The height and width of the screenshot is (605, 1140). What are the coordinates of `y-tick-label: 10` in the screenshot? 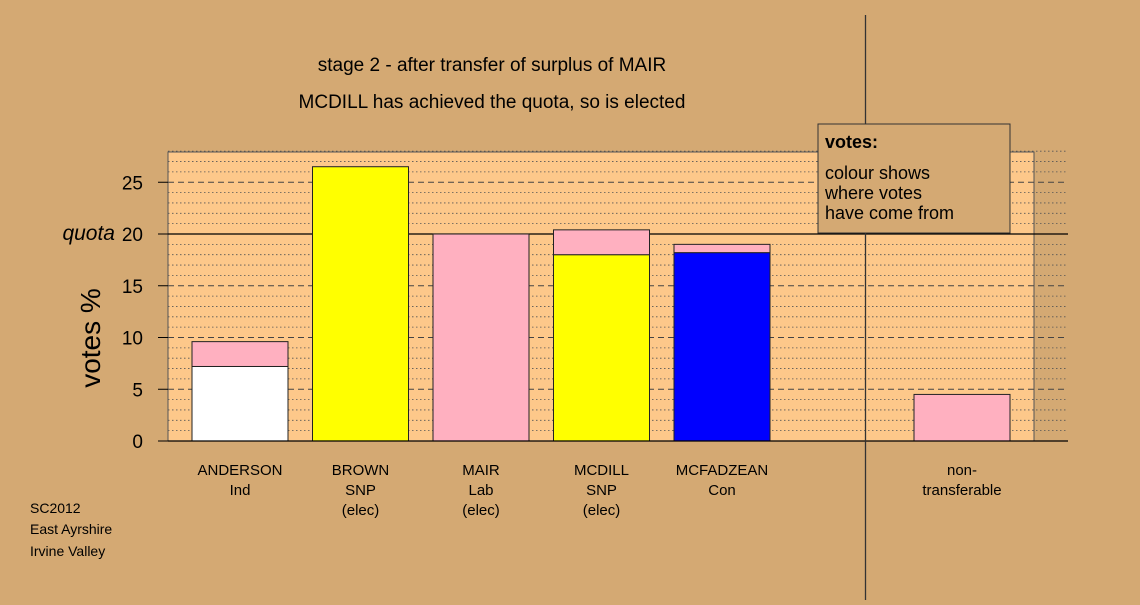 It's located at (132, 339).